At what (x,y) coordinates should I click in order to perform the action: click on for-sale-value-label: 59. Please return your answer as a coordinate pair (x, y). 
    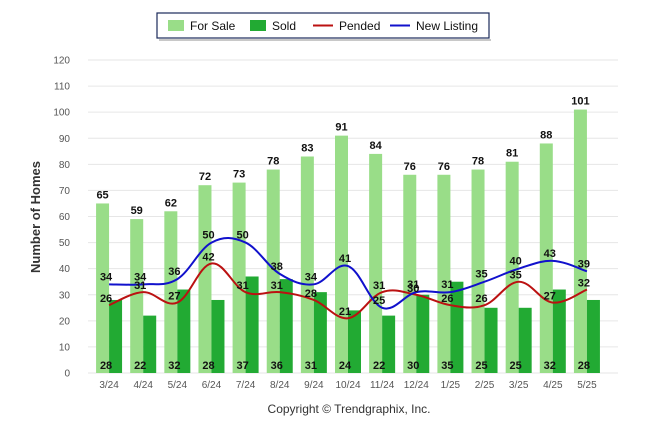
    Looking at the image, I should click on (137, 211).